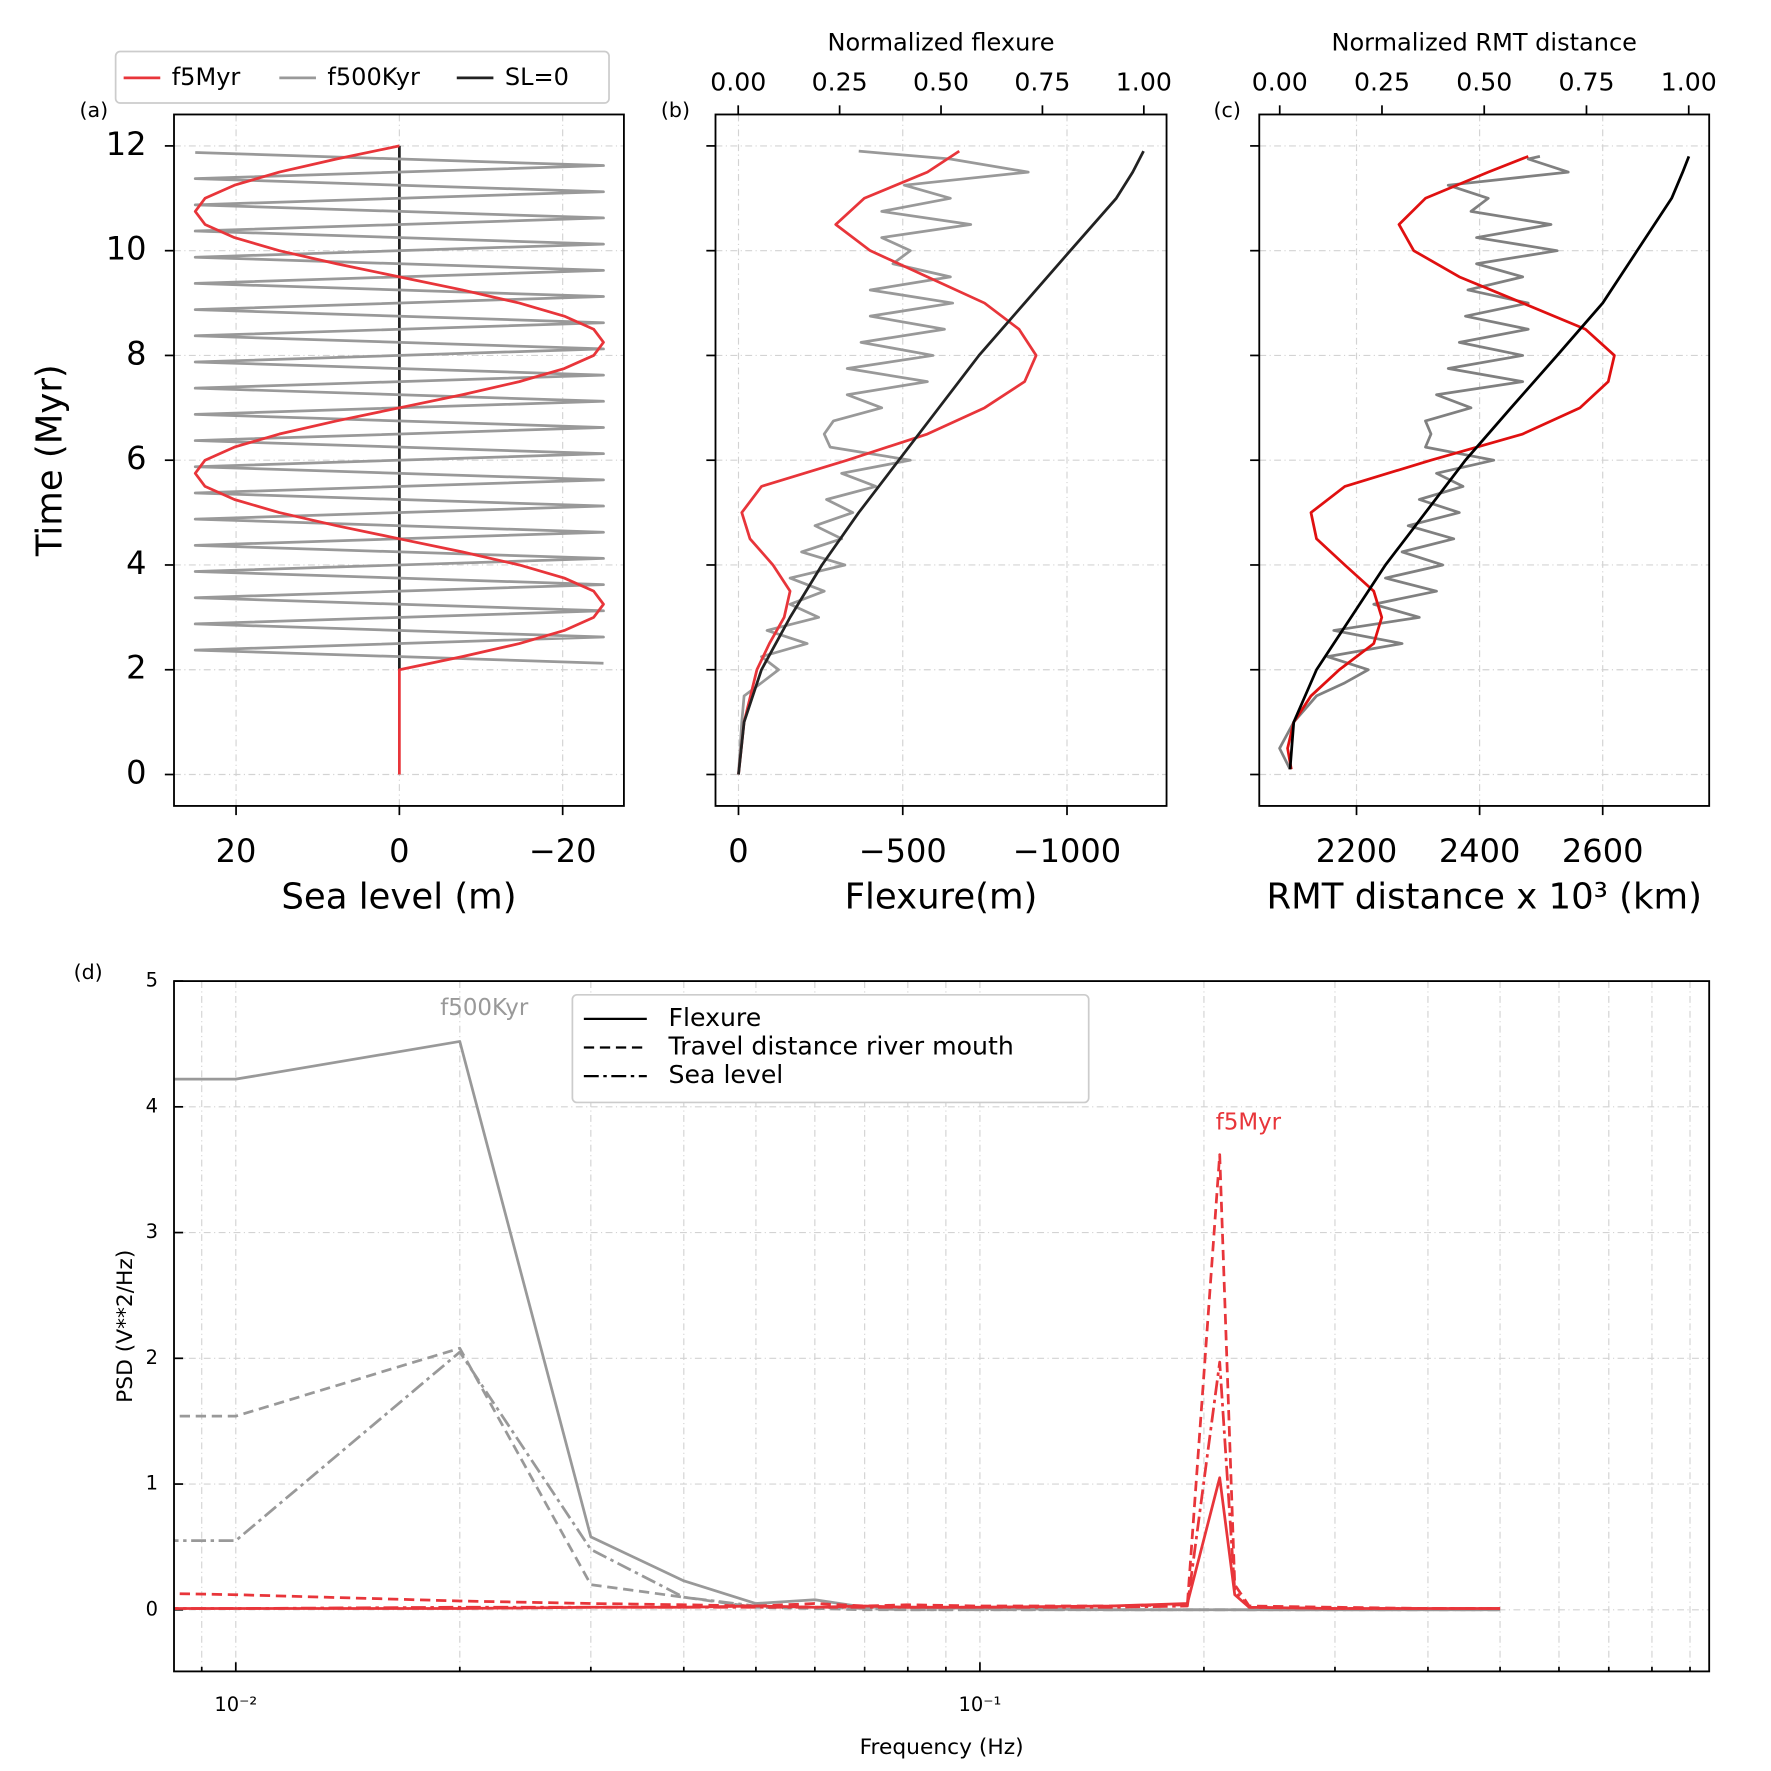 Image resolution: width=1771 pixels, height=1771 pixels. I want to click on x-tick-label: 2600, so click(1603, 851).